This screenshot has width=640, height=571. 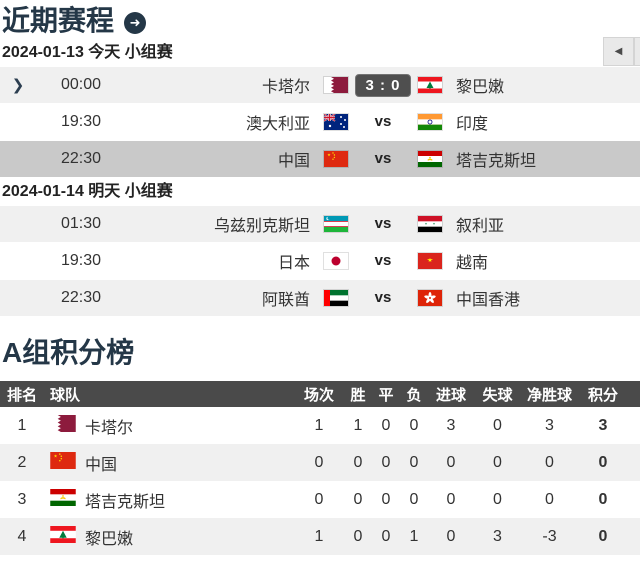 What do you see at coordinates (81, 84) in the screenshot?
I see `match-time: 00:00` at bounding box center [81, 84].